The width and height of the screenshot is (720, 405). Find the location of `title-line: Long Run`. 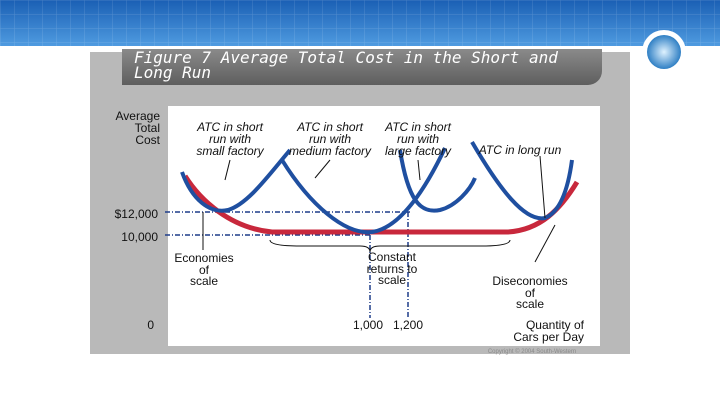

title-line: Long Run is located at coordinates (173, 72).